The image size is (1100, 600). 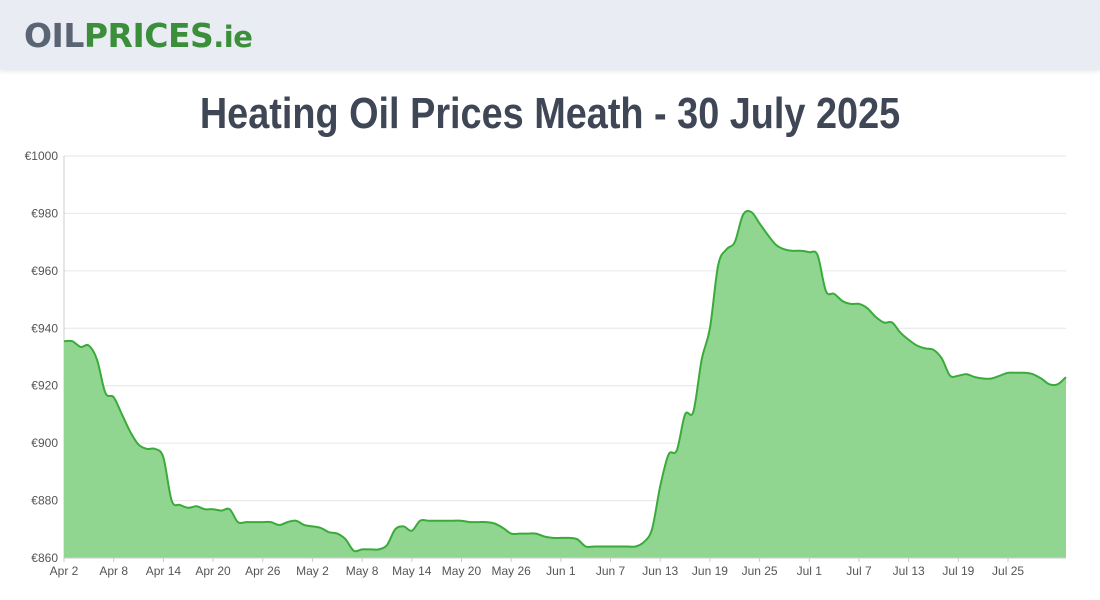 I want to click on x-tick-label: Jun 19, so click(x=710, y=571).